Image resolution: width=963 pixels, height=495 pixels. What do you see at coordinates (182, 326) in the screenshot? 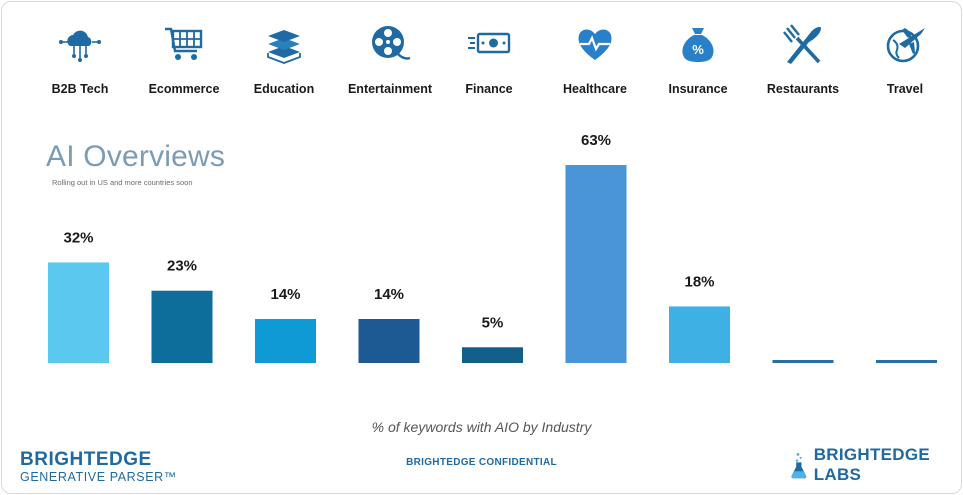
I see `bar-ecommerce` at bounding box center [182, 326].